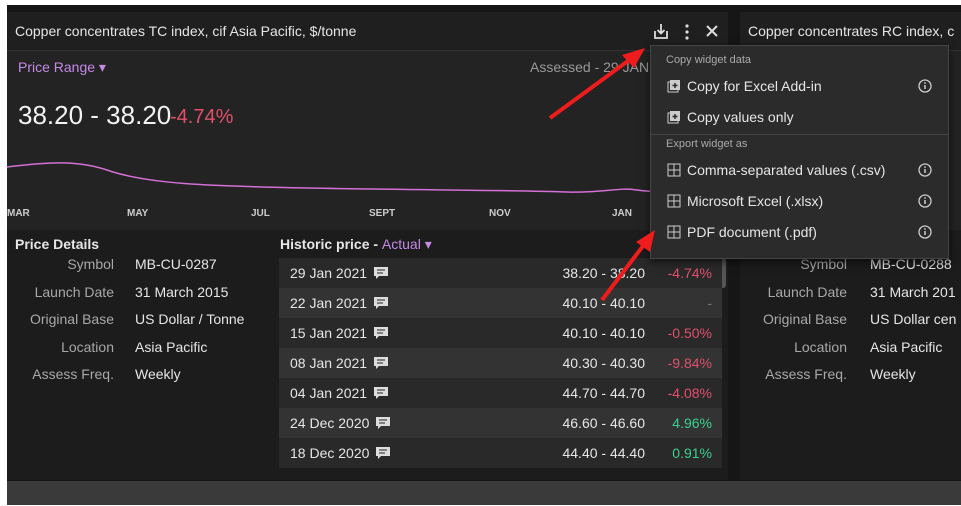 The width and height of the screenshot is (961, 506). Describe the element at coordinates (755, 201) in the screenshot. I see `menu-item-label: Microsoft Excel (.xlsx)` at that location.